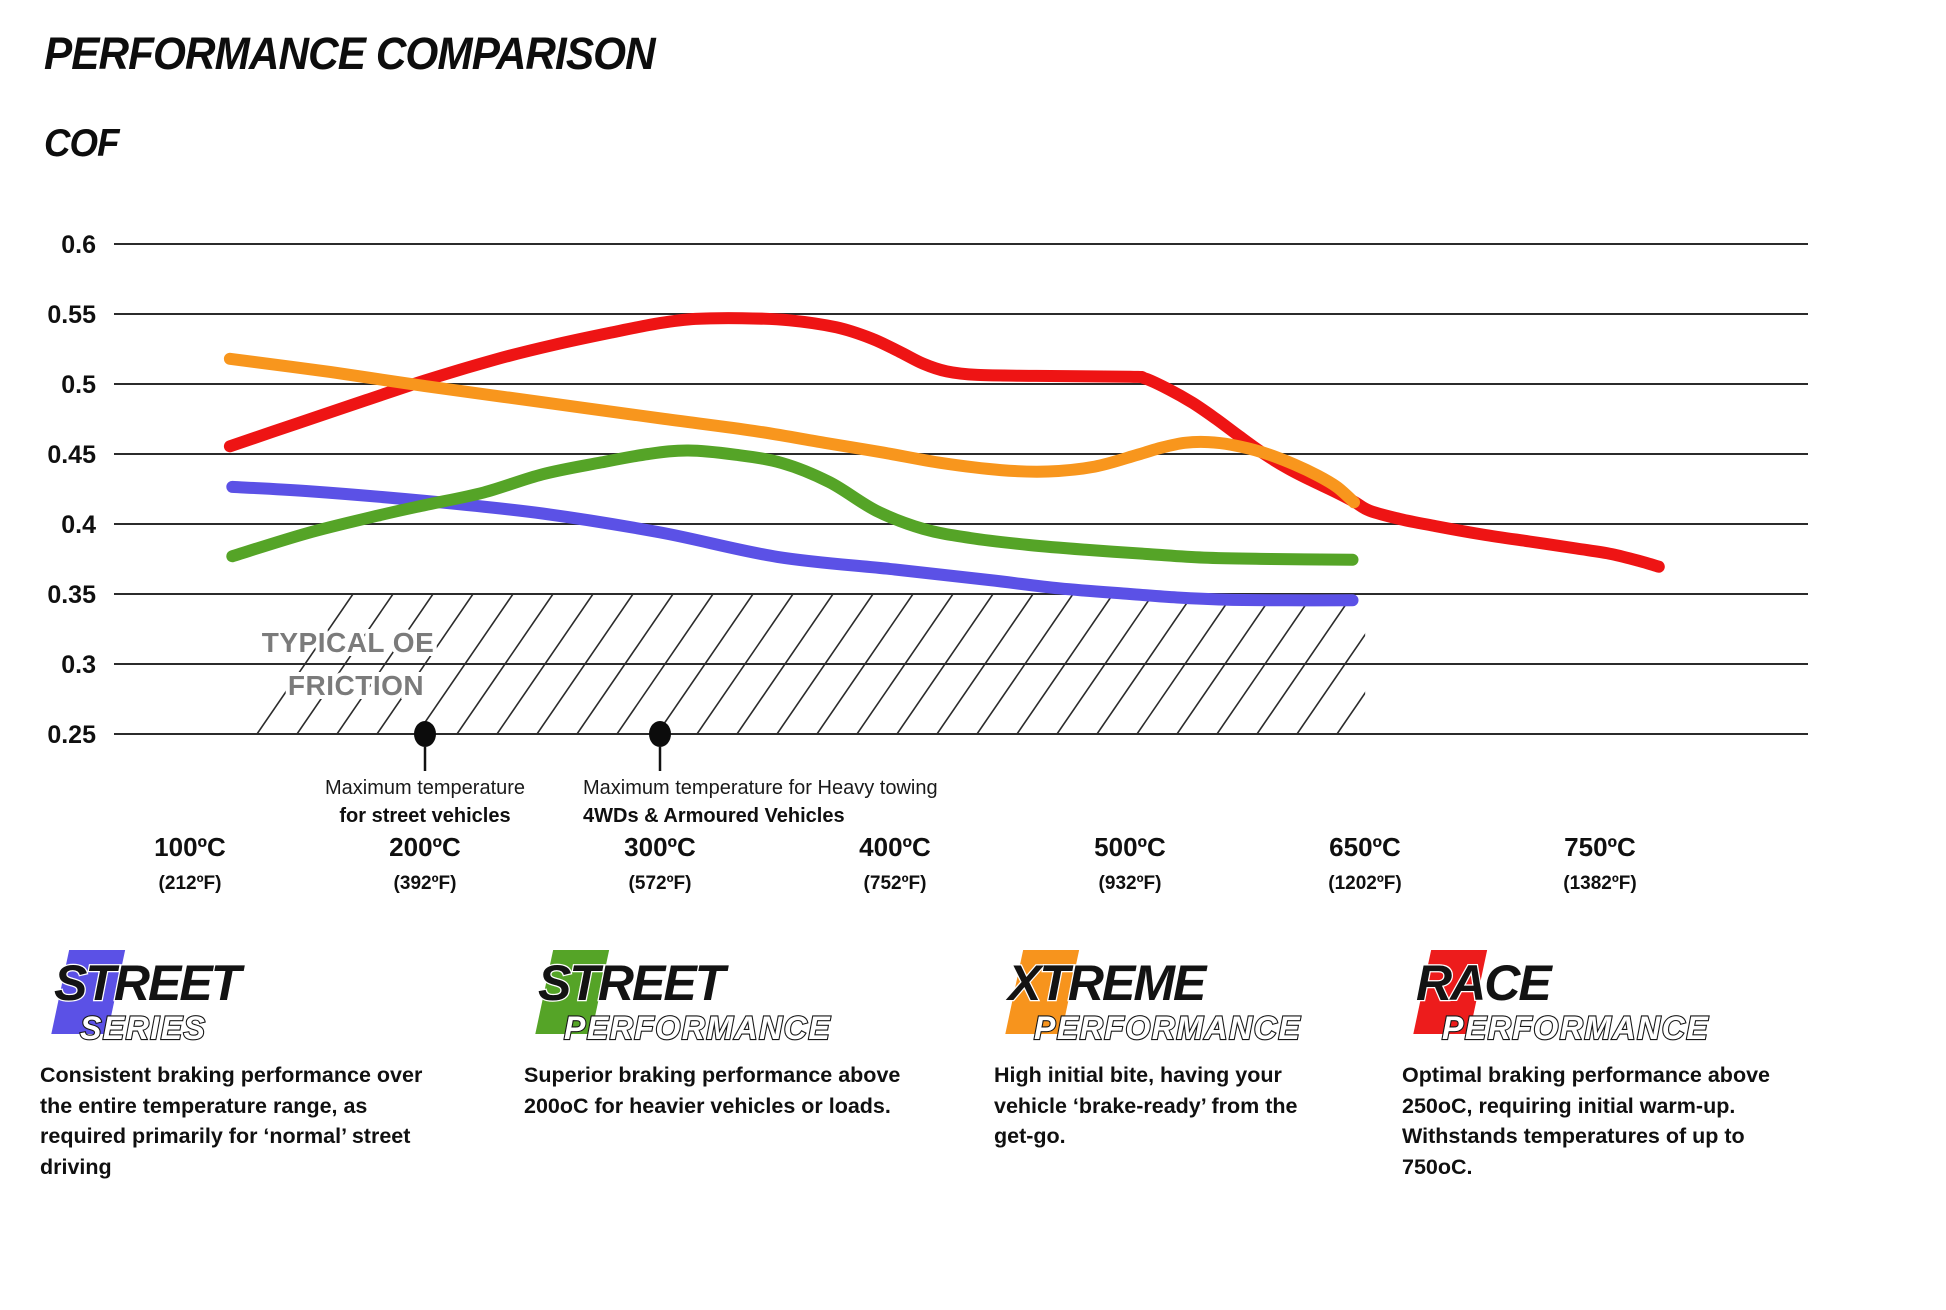  I want to click on race-performance-word1: RACE, so click(1484, 983).